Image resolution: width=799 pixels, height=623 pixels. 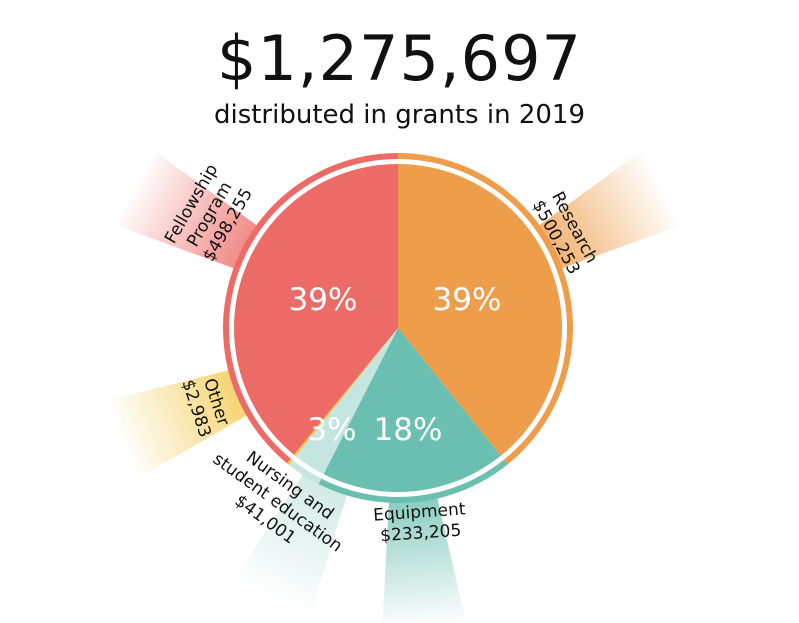 What do you see at coordinates (331, 430) in the screenshot?
I see `percent-label-nursing-and-student-education: 3%` at bounding box center [331, 430].